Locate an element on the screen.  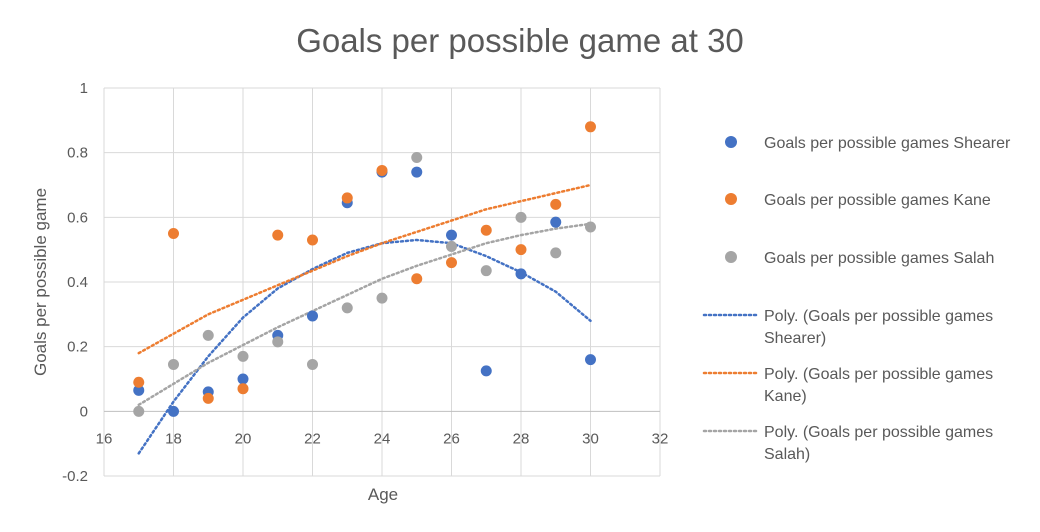
legend-marker-shearer is located at coordinates (731, 142).